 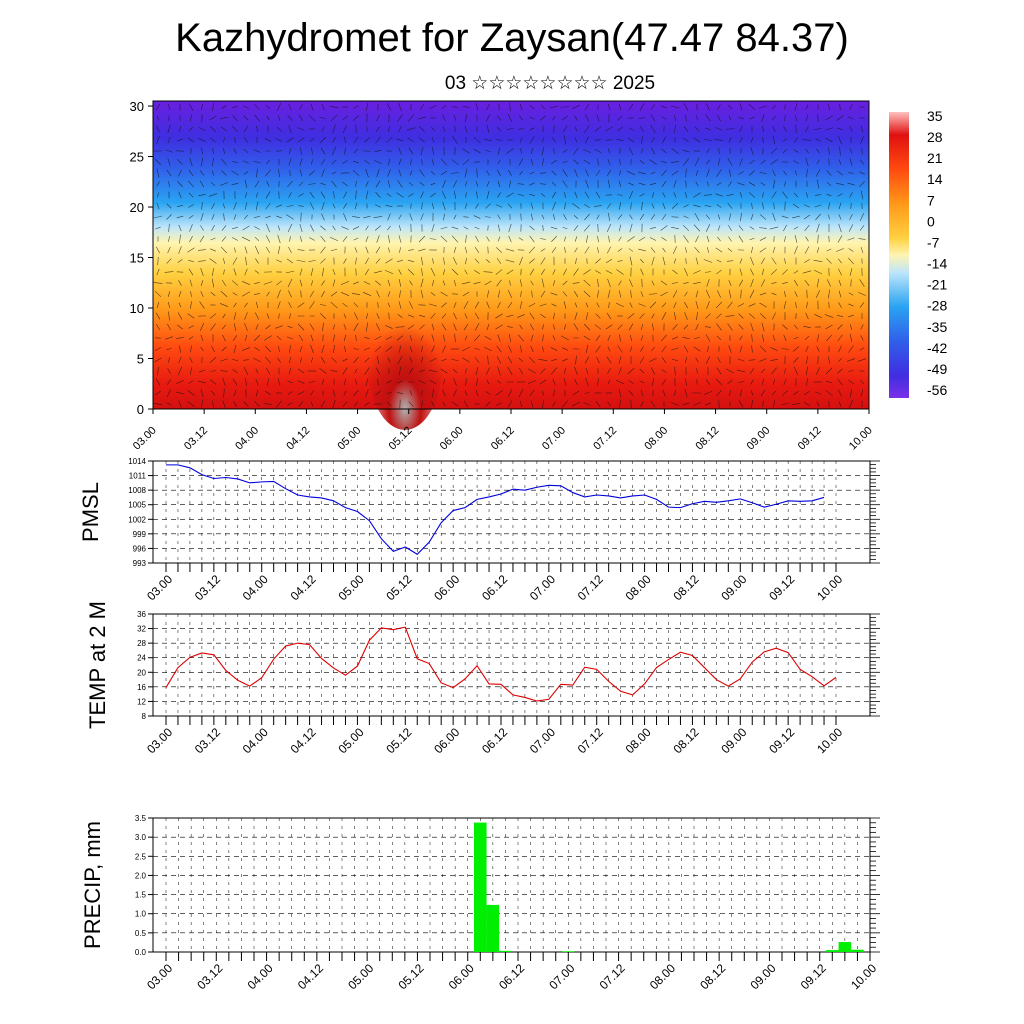 What do you see at coordinates (207, 740) in the screenshot?
I see `temp-x-tick-label: 03.12` at bounding box center [207, 740].